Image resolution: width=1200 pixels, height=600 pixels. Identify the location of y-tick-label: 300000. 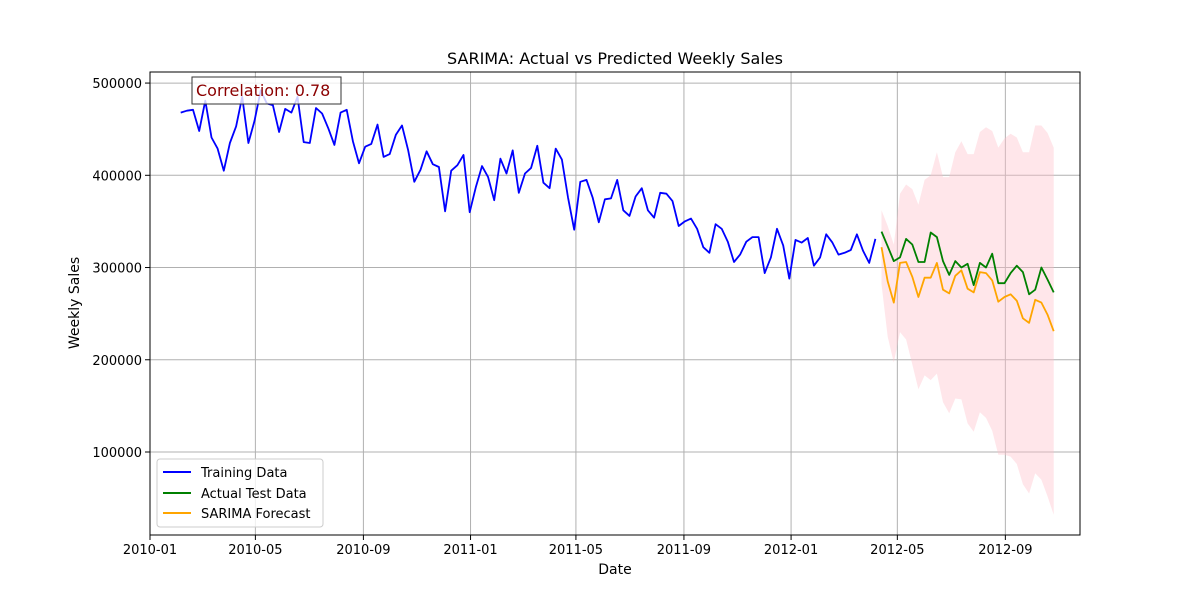
(117, 269).